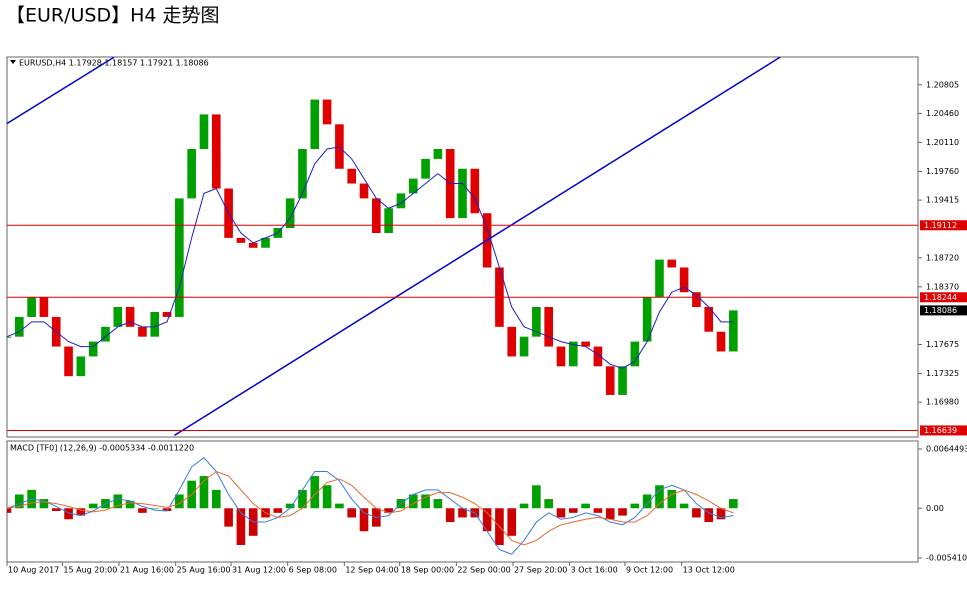 The width and height of the screenshot is (967, 589). Describe the element at coordinates (942, 373) in the screenshot. I see `y-tick-label: 1.17325` at that location.